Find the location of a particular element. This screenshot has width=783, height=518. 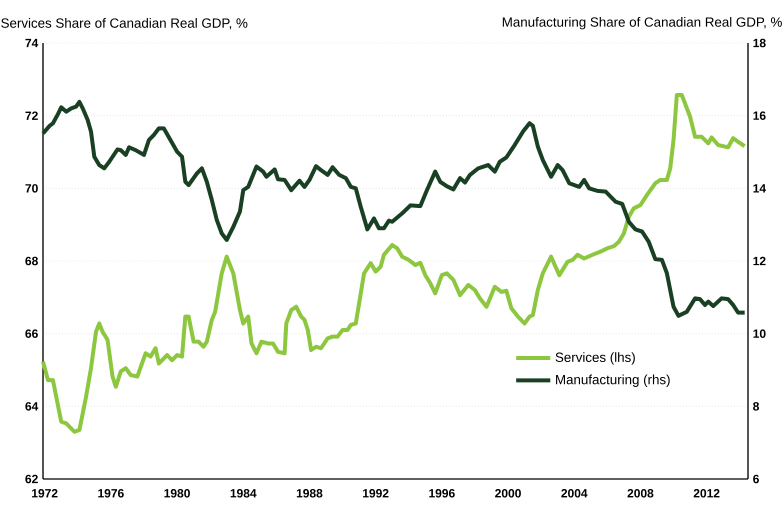

x-tick-label: 2004 is located at coordinates (574, 493).